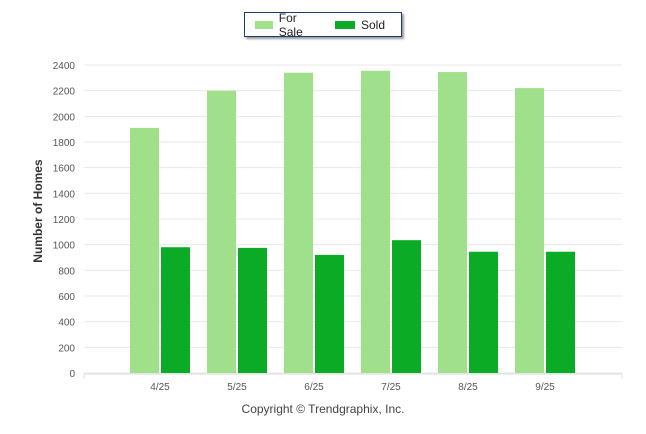  I want to click on x-tick-label: 7/25, so click(391, 387).